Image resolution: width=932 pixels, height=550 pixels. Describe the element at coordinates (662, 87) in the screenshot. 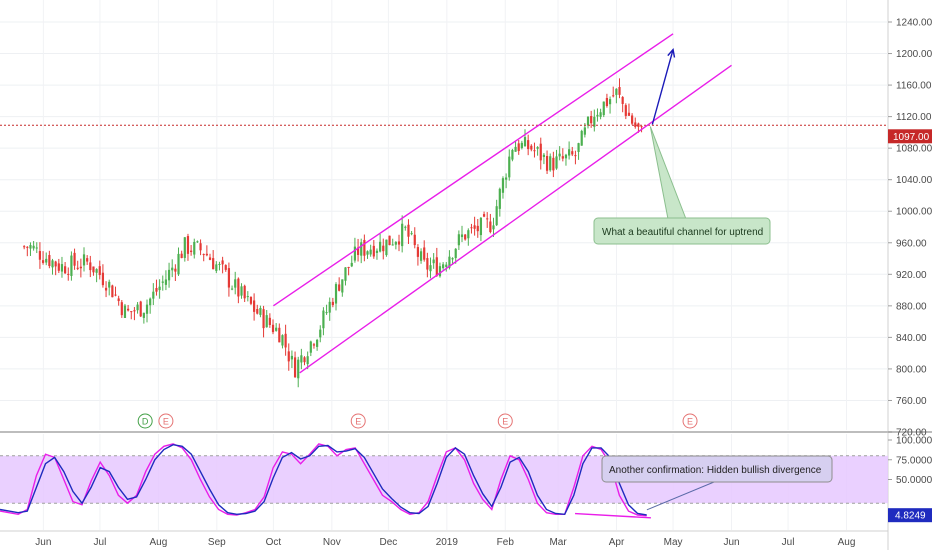

I see `projection-arrow-line` at that location.